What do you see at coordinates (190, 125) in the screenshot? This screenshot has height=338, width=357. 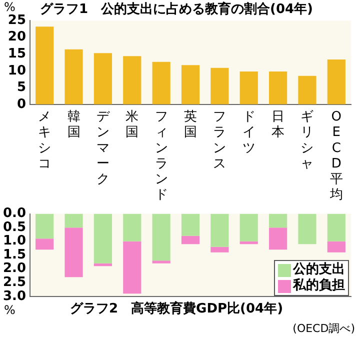 I see `x-tick-label: 英国` at bounding box center [190, 125].